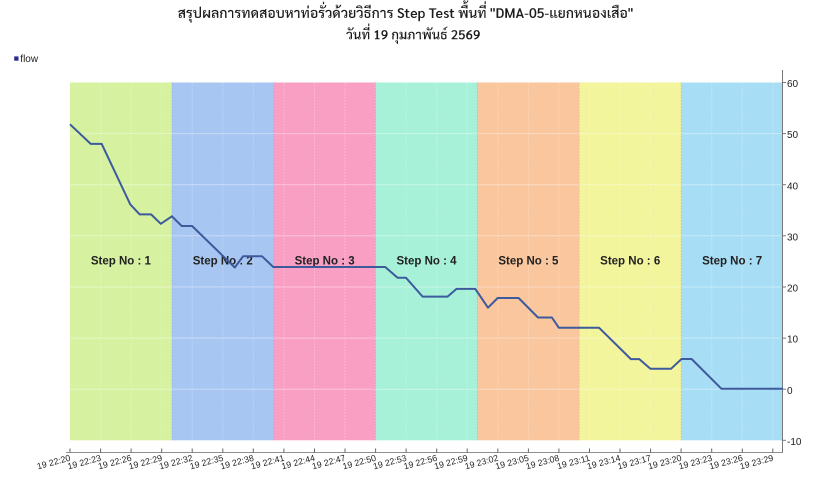 This screenshot has width=829, height=480. I want to click on svg-text: 60, so click(793, 84).